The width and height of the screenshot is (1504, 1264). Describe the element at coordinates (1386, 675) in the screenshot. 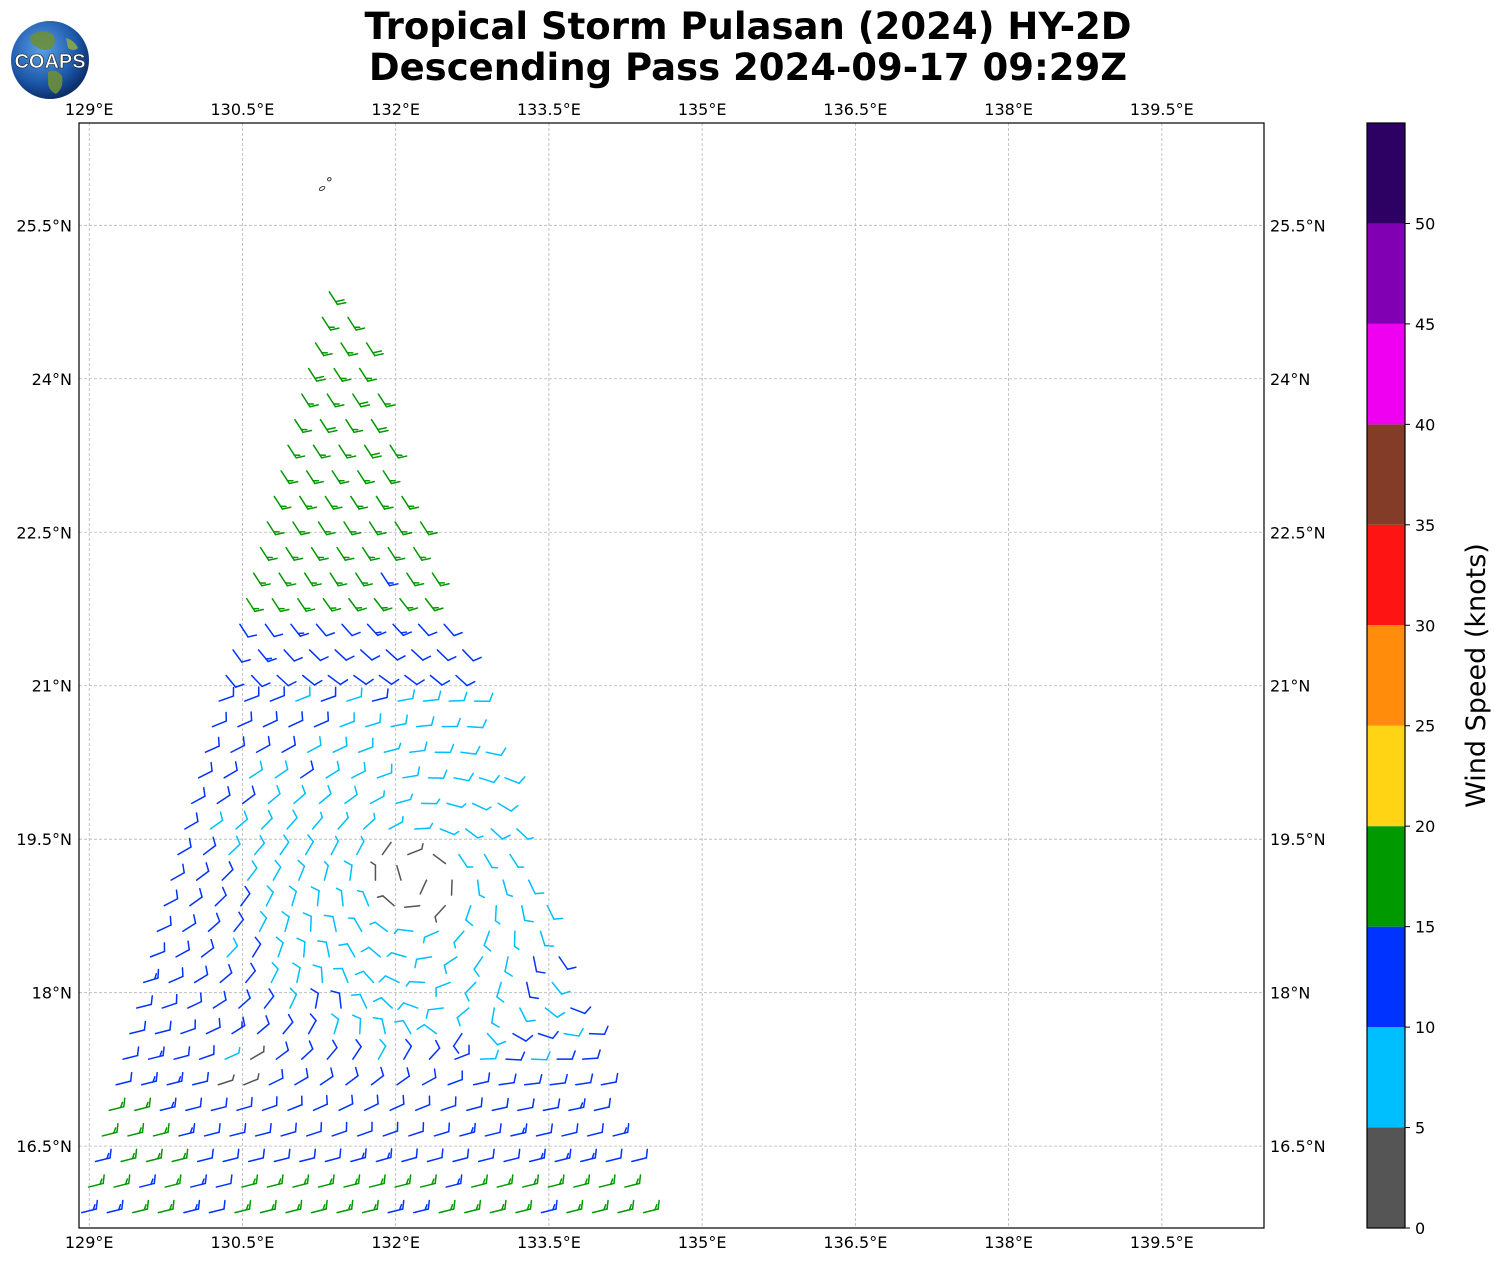

I see `colorbar-frame` at that location.